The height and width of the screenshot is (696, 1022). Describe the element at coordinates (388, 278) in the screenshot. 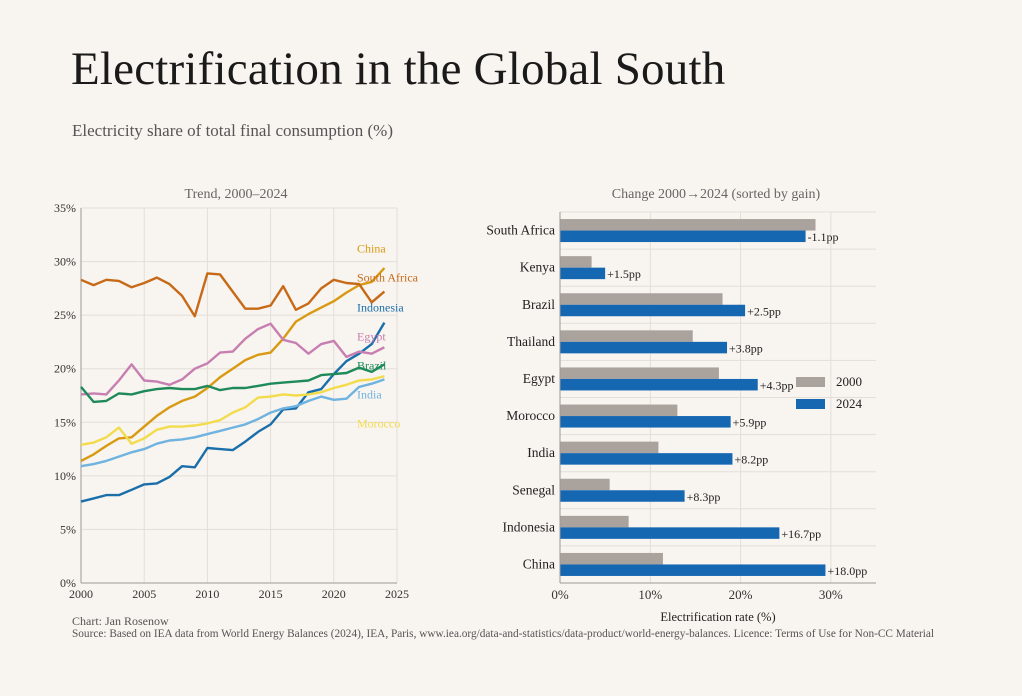

I see `series-label-south-africa: South Africa` at that location.